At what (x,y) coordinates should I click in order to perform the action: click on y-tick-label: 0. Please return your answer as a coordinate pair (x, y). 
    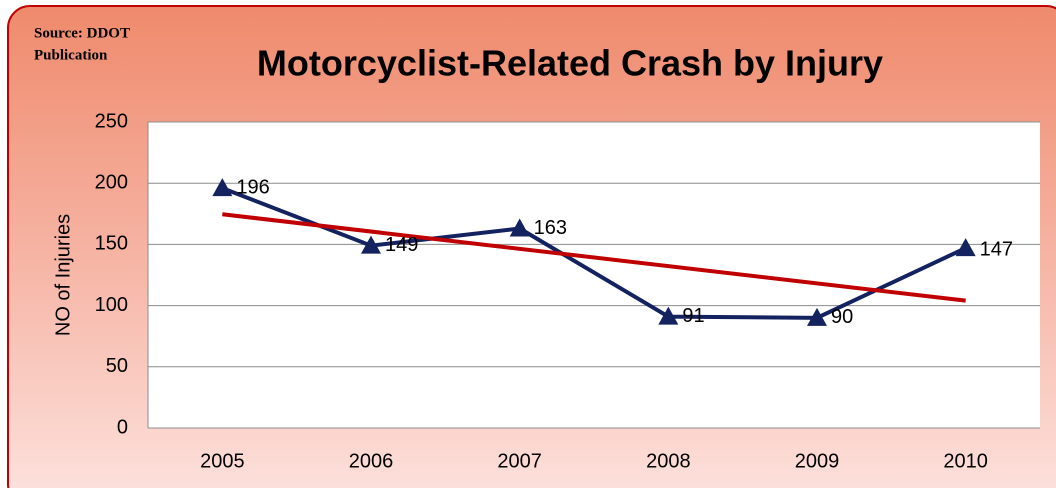
    Looking at the image, I should click on (122, 427).